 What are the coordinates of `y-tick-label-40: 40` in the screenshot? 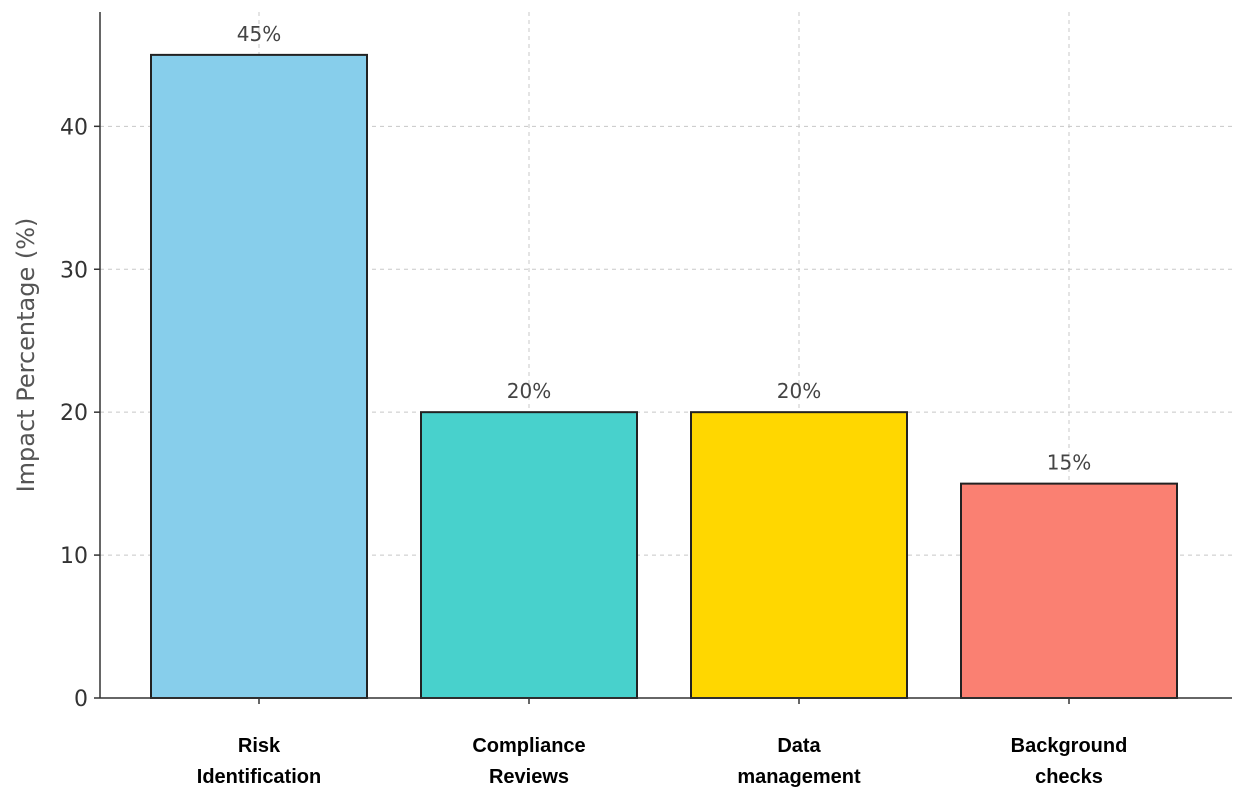 It's located at (74, 127).